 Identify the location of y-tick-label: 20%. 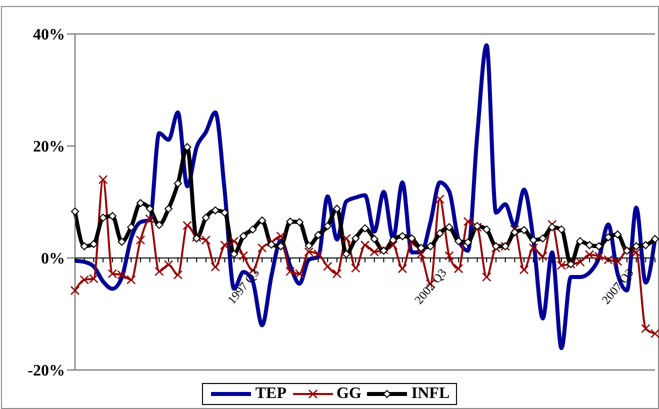
(49, 147).